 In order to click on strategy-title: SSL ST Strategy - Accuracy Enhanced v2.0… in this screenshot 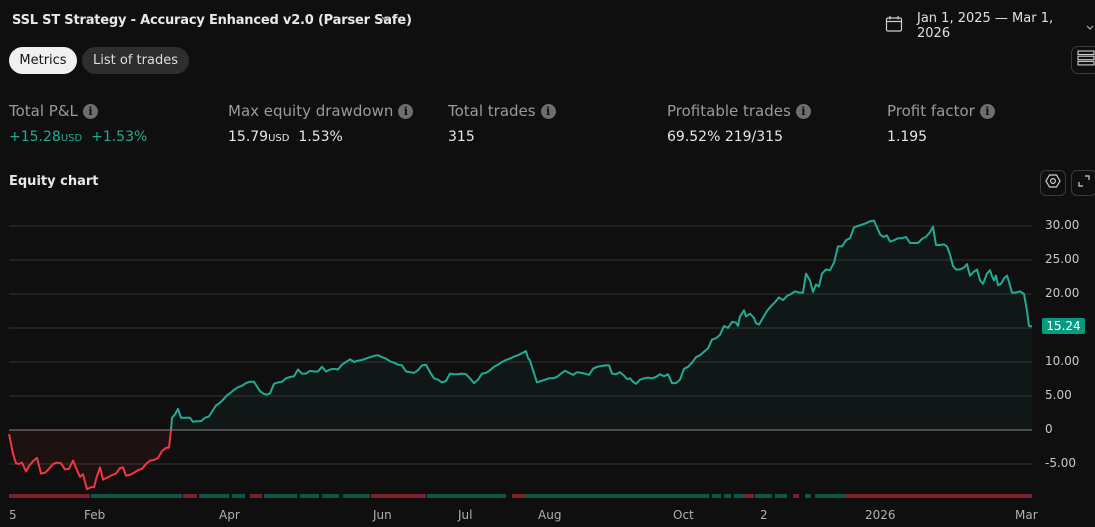, I will do `click(212, 20)`.